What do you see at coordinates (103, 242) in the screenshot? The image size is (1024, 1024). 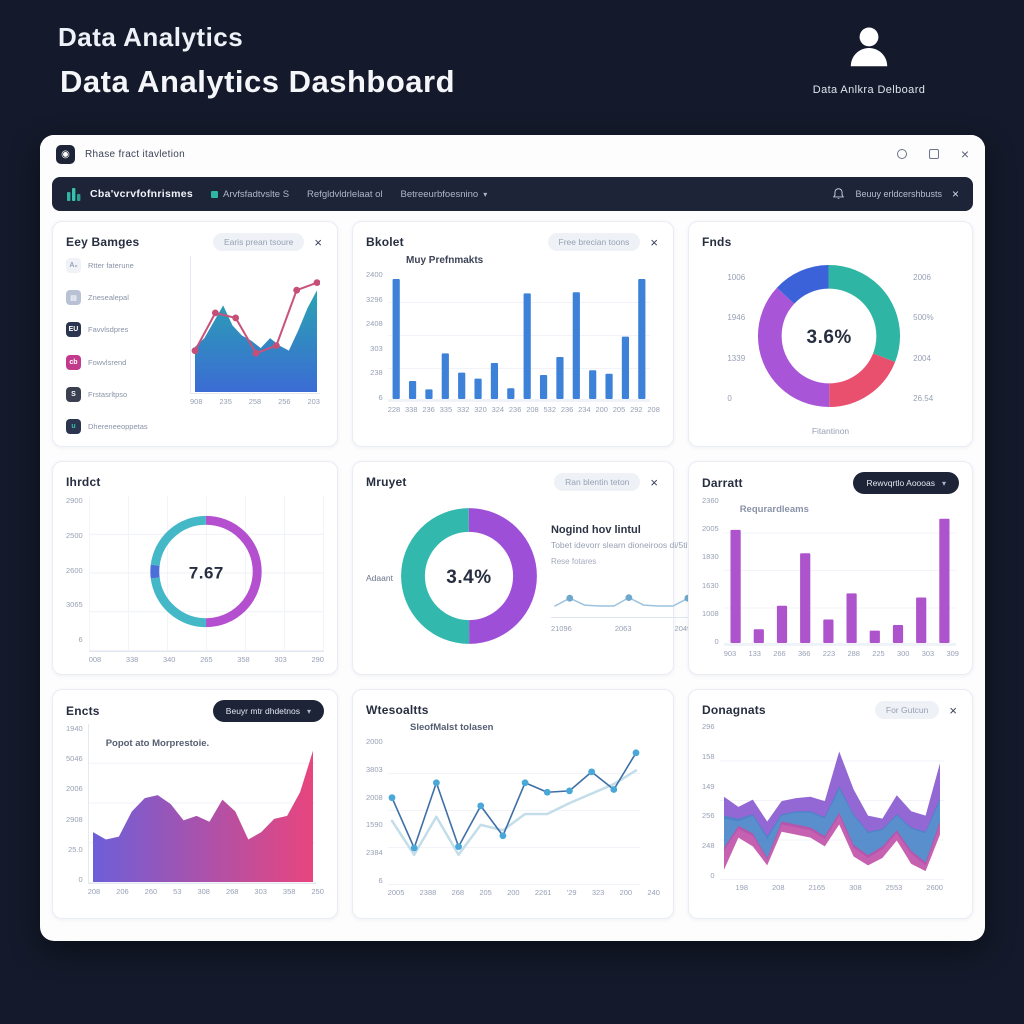 I see `card-title: Eey Bamges` at bounding box center [103, 242].